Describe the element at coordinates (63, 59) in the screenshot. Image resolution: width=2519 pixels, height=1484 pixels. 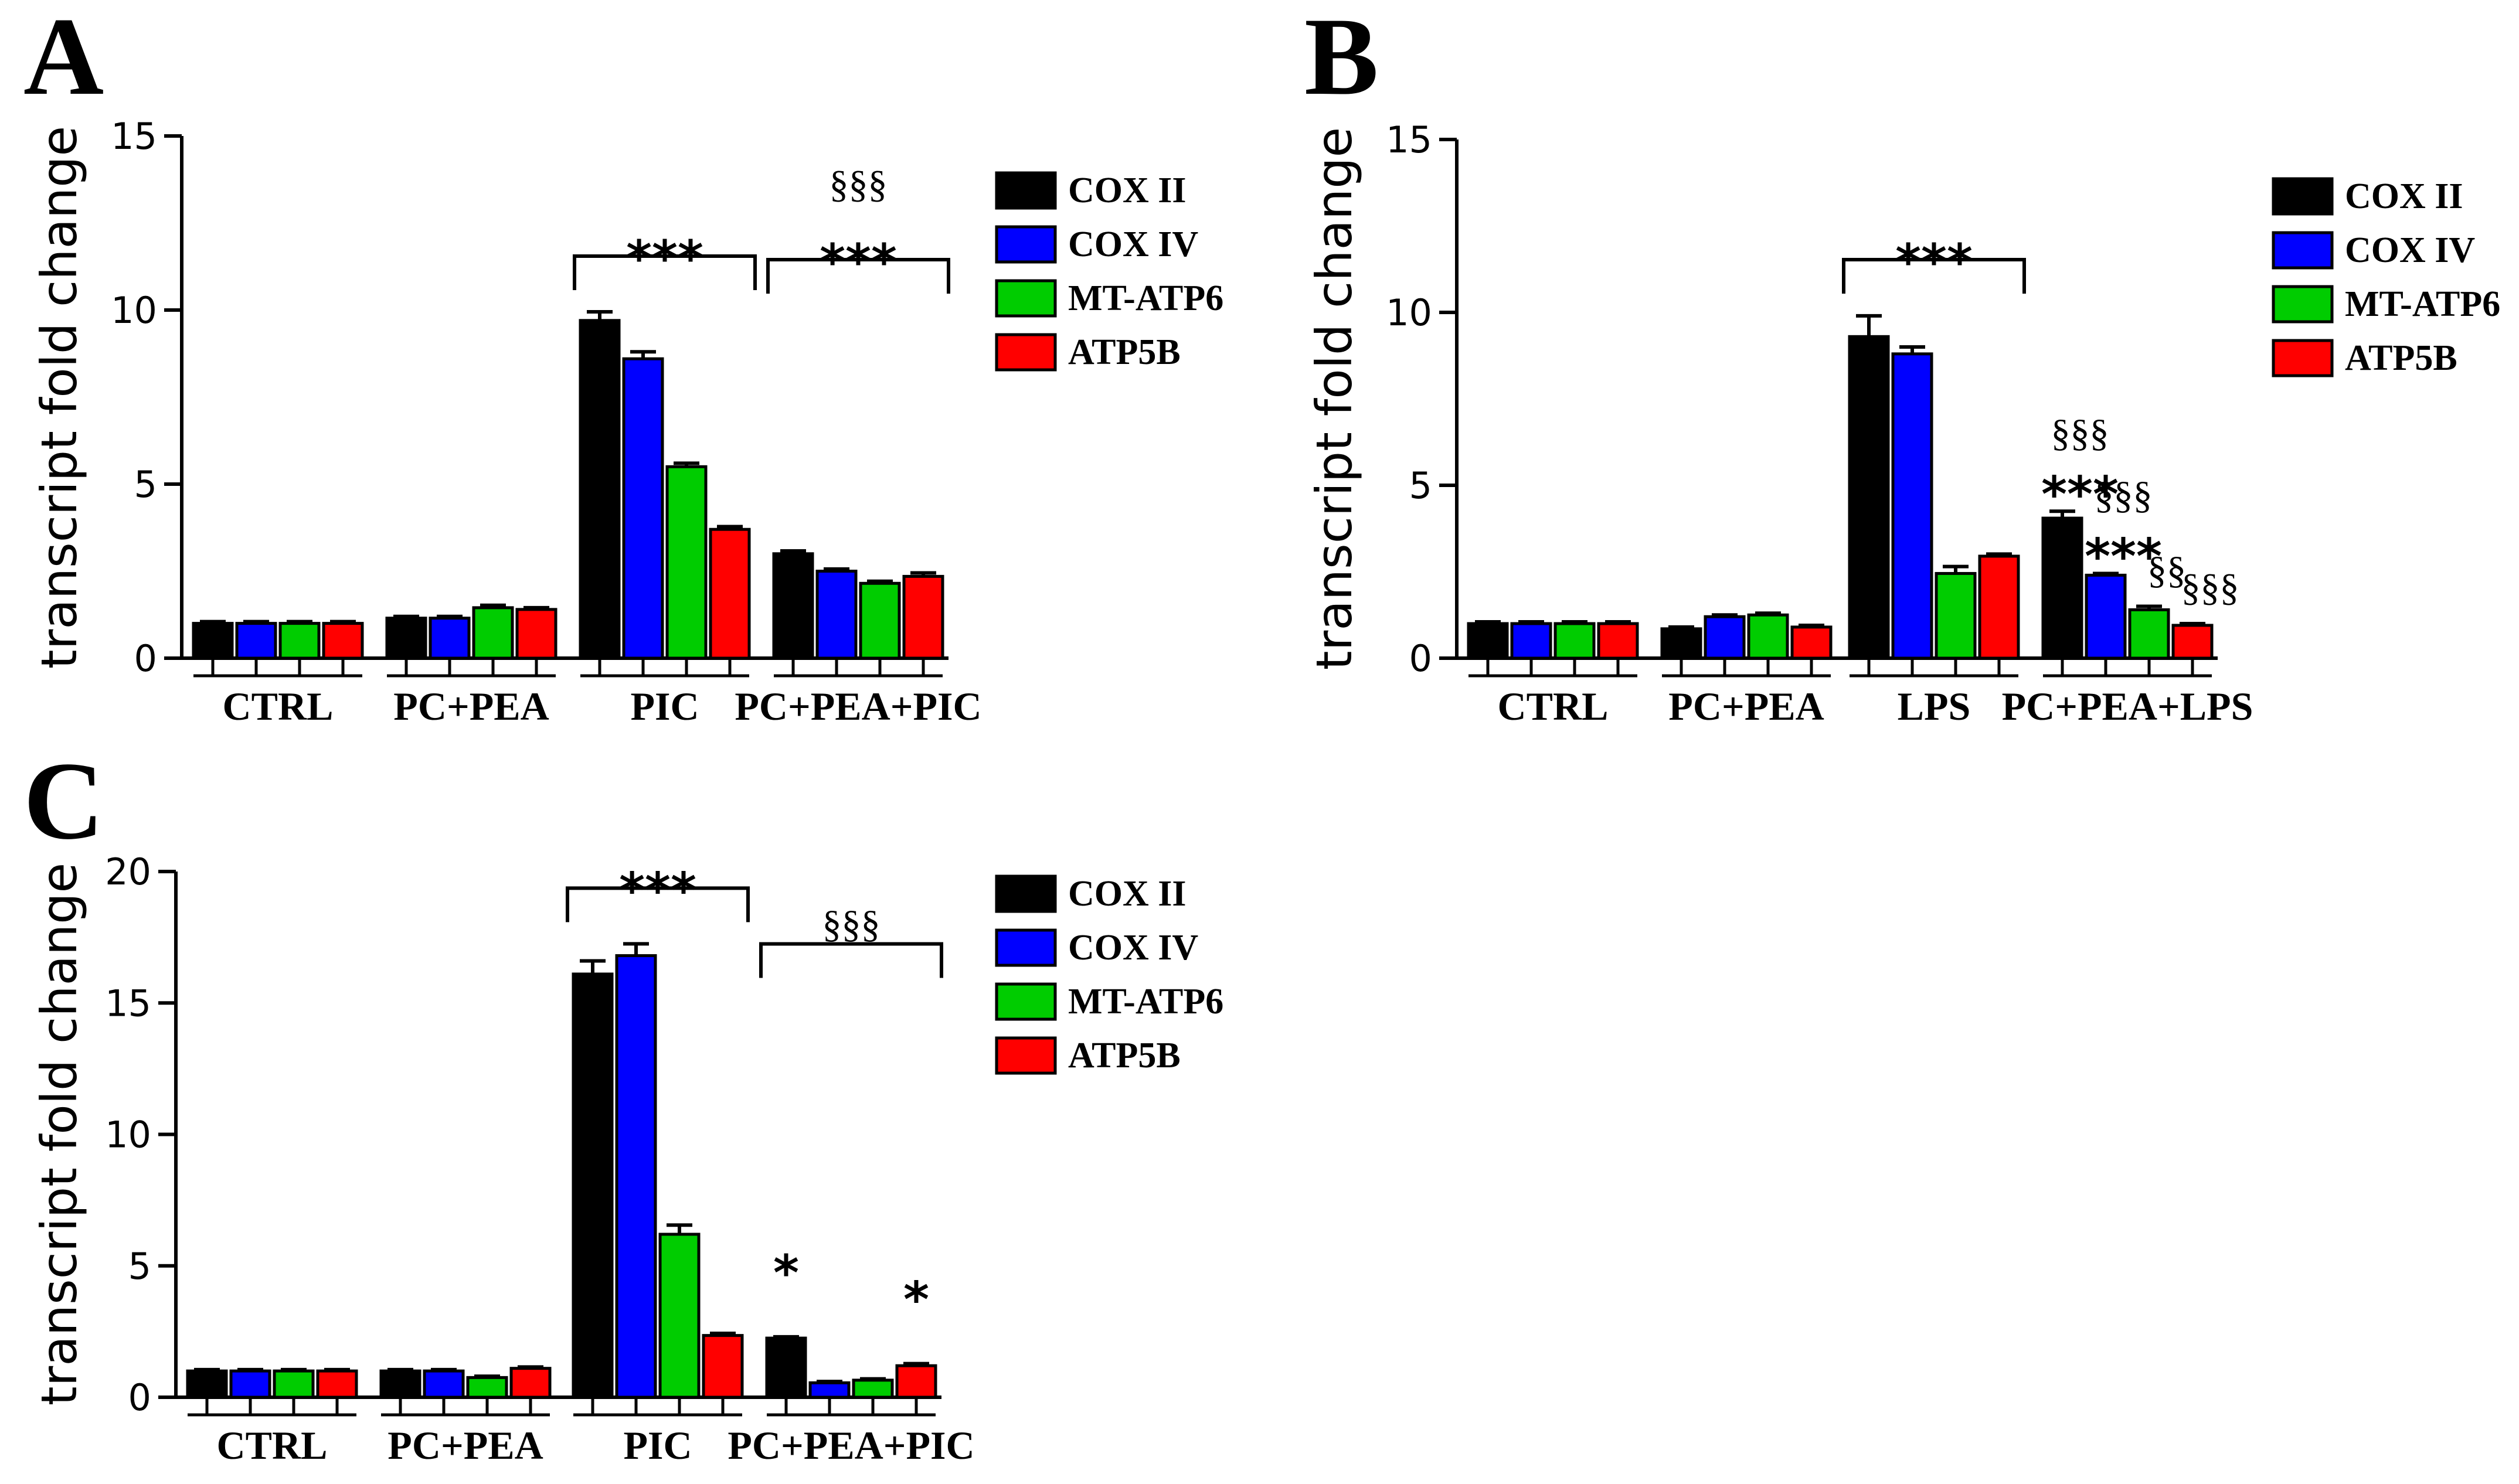
I see `panel-letter: A` at that location.